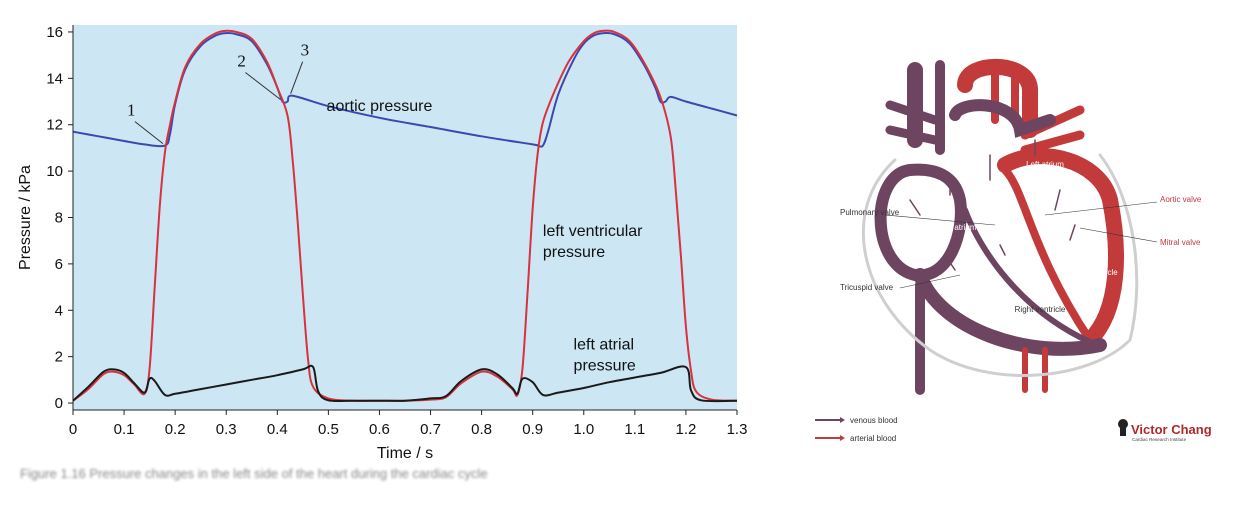  I want to click on annotation-2-line1: left atrial, so click(604, 345).